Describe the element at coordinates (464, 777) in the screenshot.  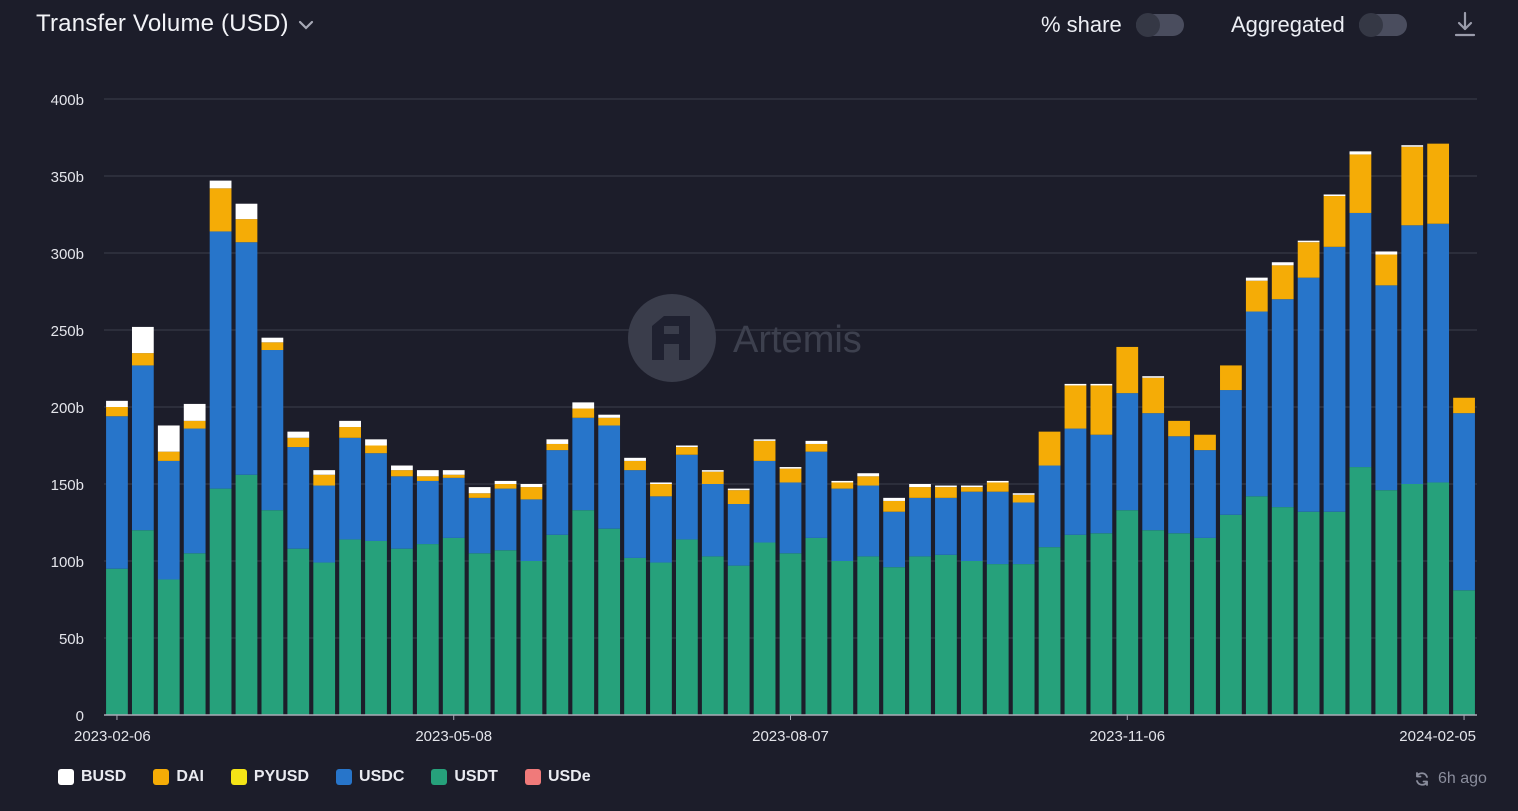
I see `legend-item-usdt: USDT` at that location.